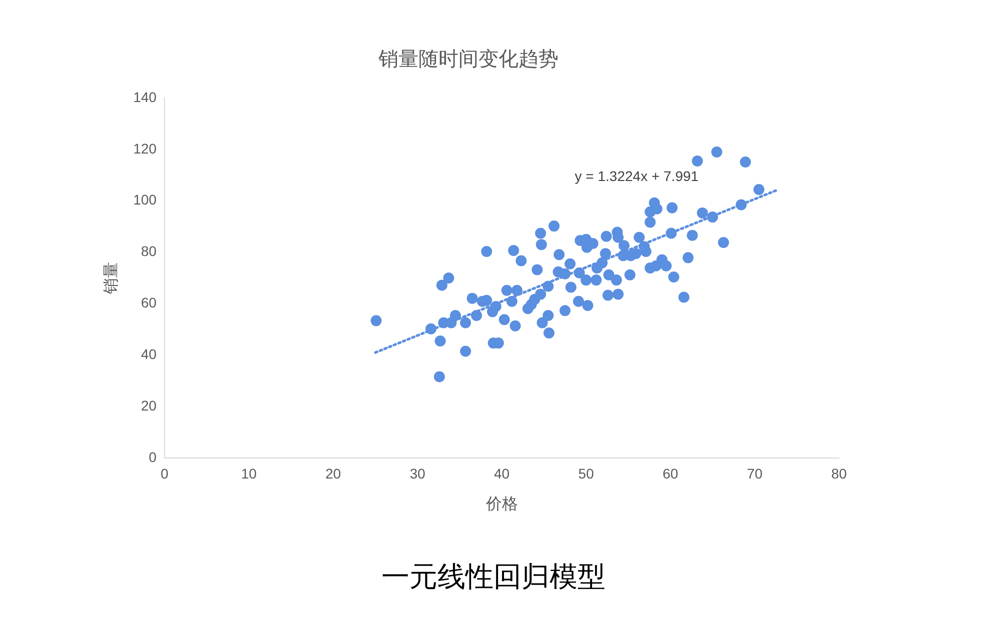 This screenshot has width=987, height=620. What do you see at coordinates (502, 473) in the screenshot?
I see `x-tick-label: 40` at bounding box center [502, 473].